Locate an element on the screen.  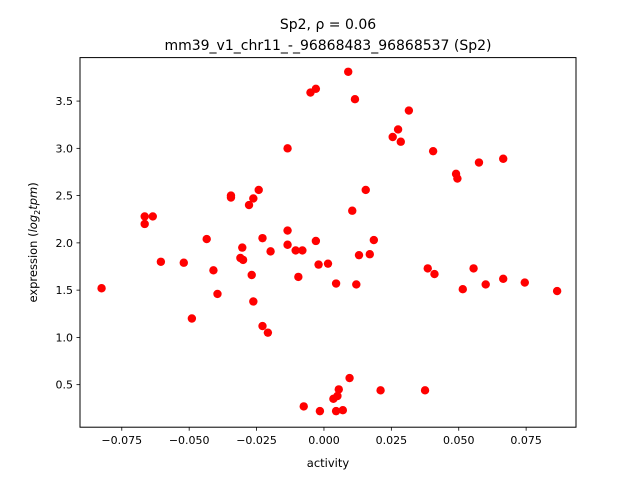
x-tick-label: 0.050 is located at coordinates (459, 440).